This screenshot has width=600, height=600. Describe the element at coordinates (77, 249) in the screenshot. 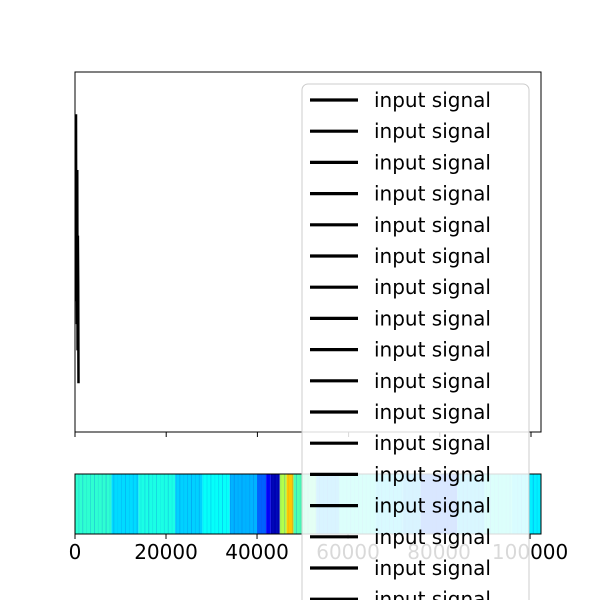

I see `signal-line` at that location.